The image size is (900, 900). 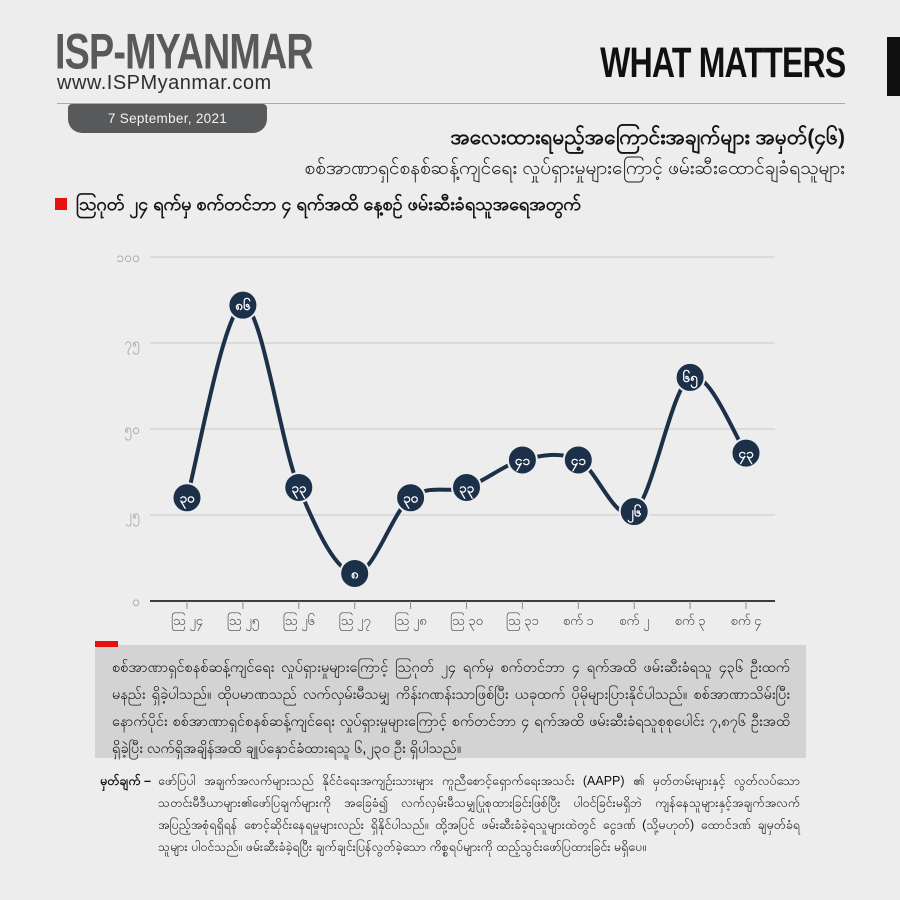 What do you see at coordinates (184, 51) in the screenshot?
I see `isp-myanmar-logo: ISP-MYANMAR` at bounding box center [184, 51].